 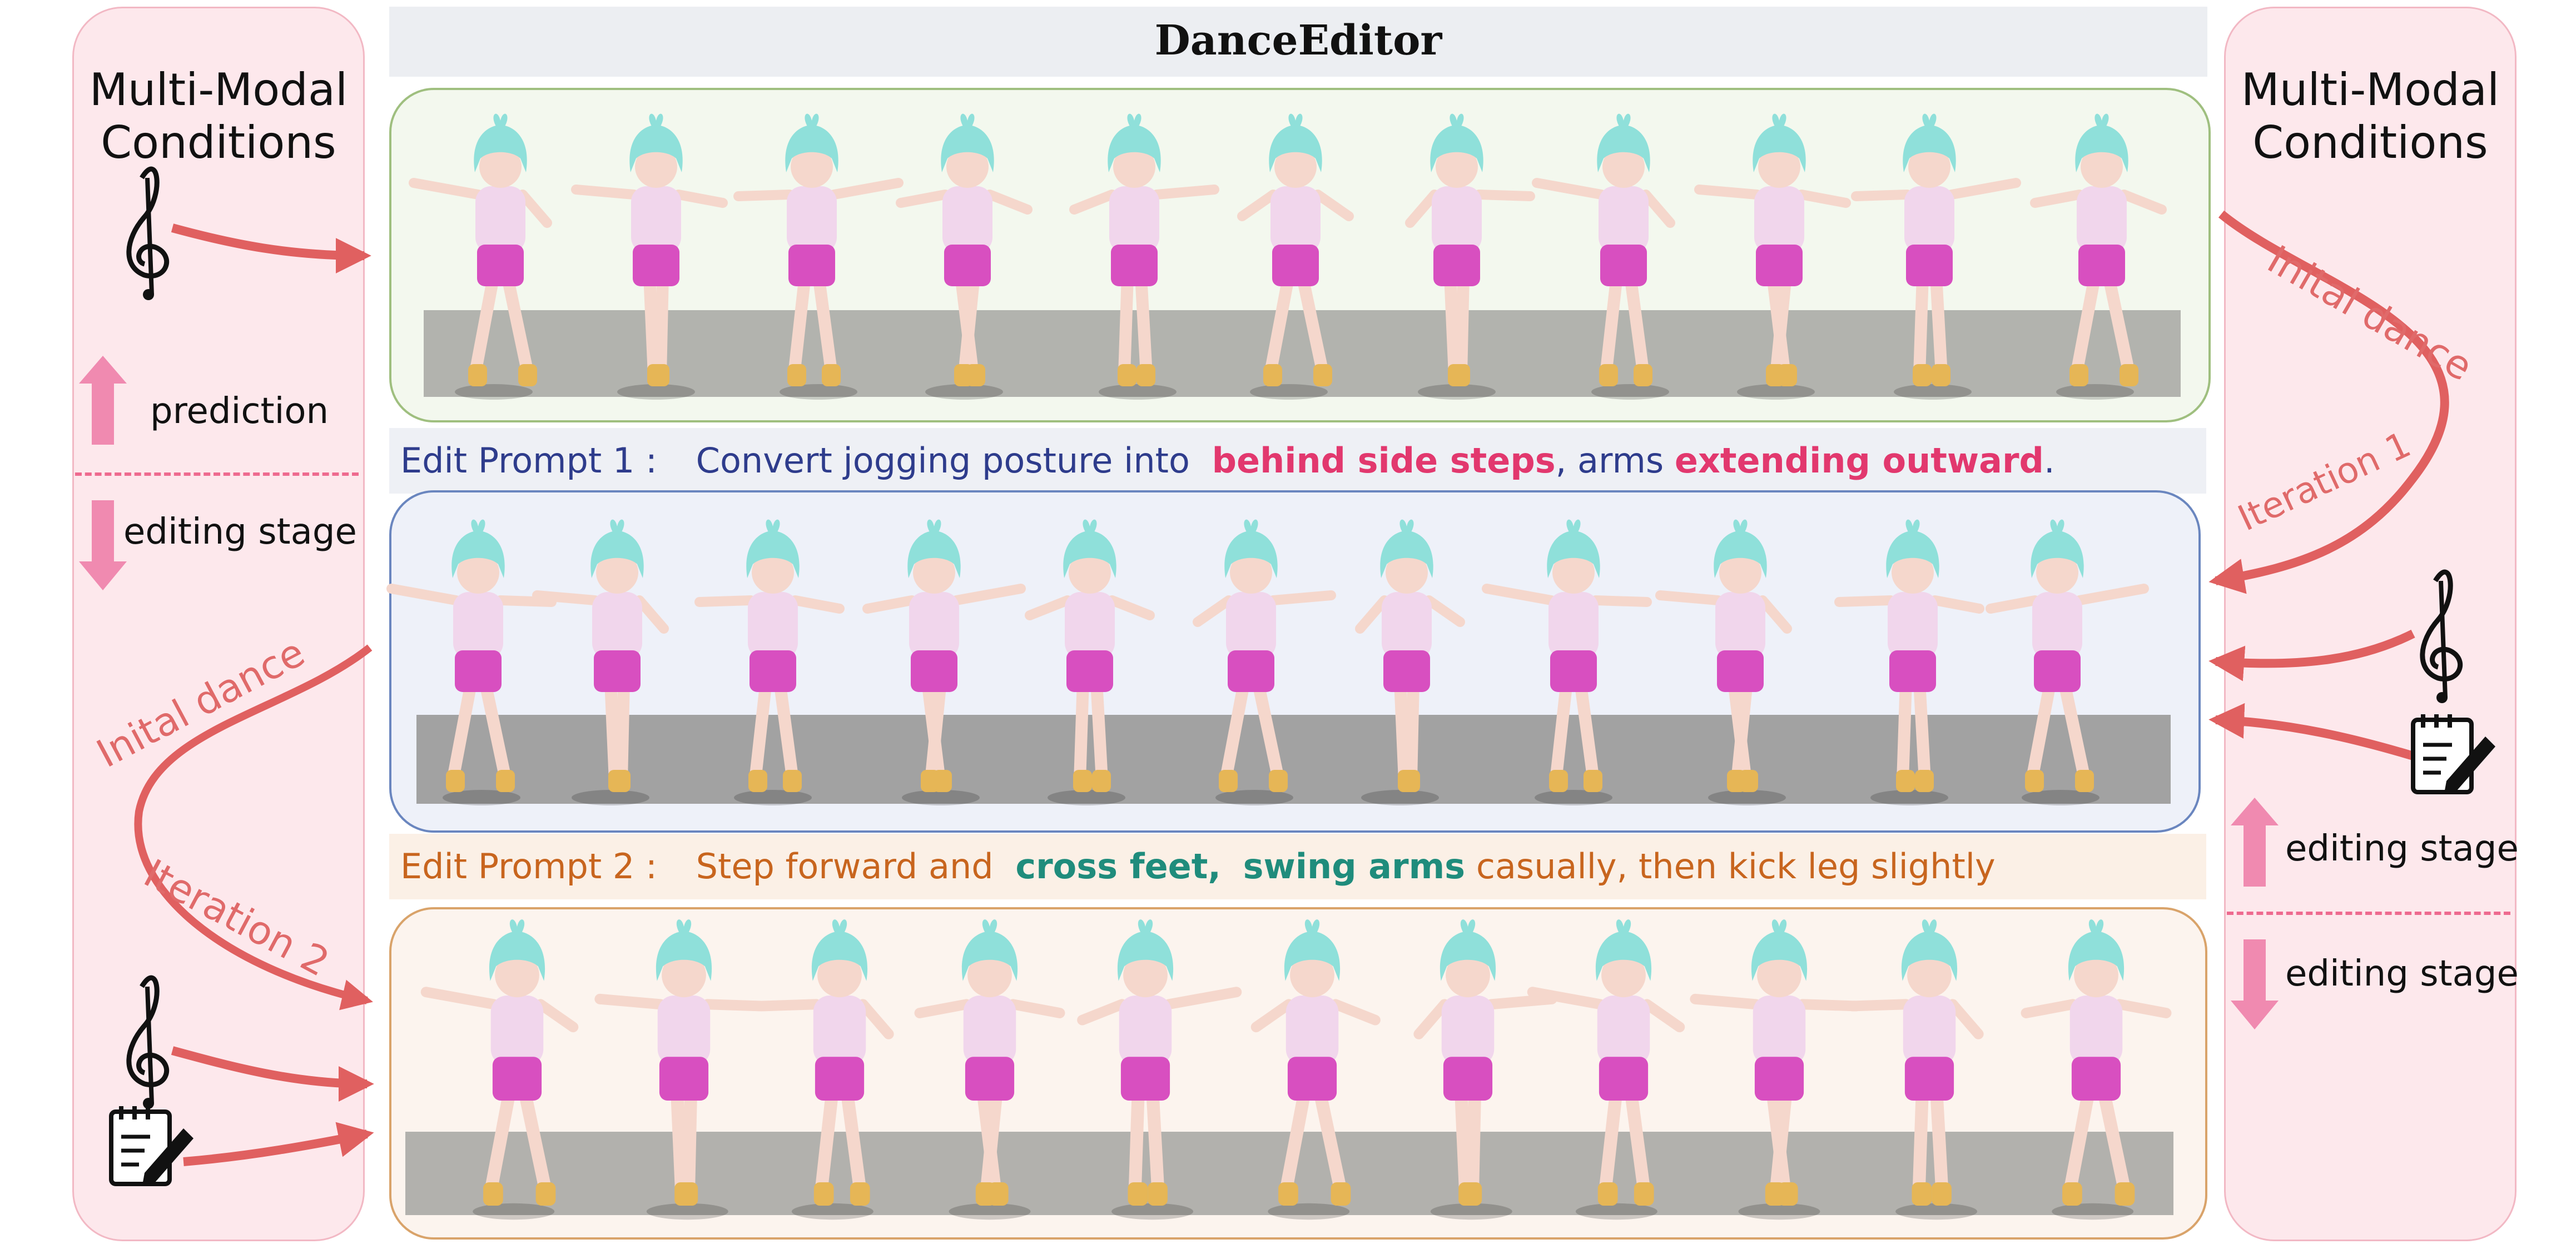 I want to click on clef-to-panel1-arrow, so click(x=271, y=248).